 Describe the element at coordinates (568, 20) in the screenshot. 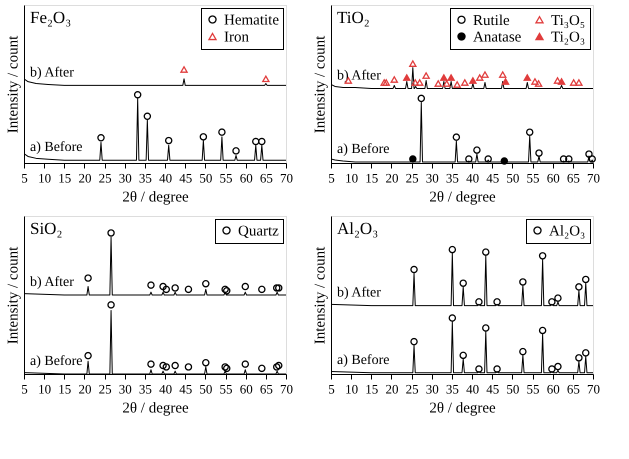

I see `legend-label: Ti₃O₅` at that location.